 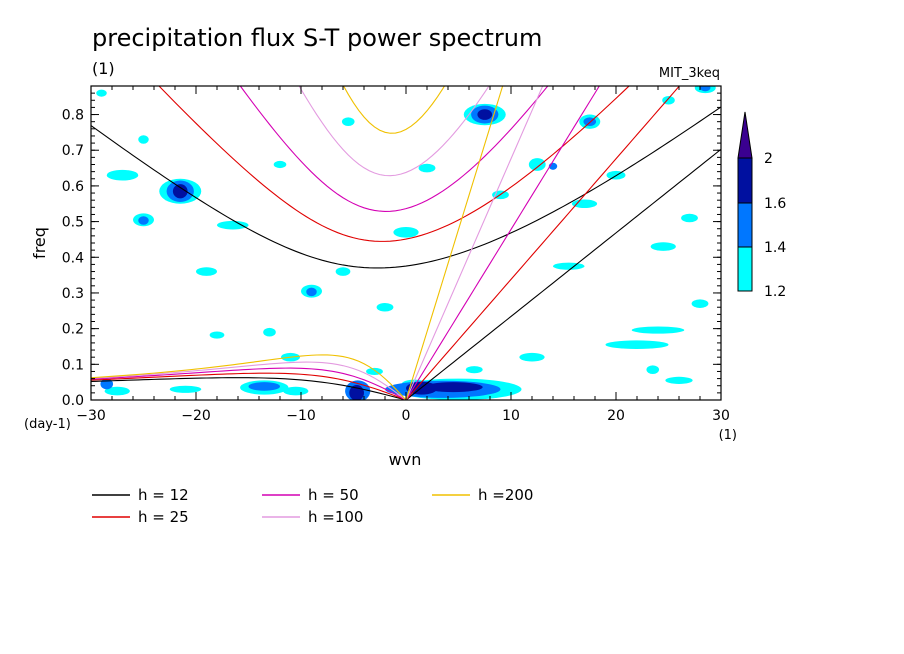 What do you see at coordinates (73, 294) in the screenshot?
I see `y-tick-label: 0.3` at bounding box center [73, 294].